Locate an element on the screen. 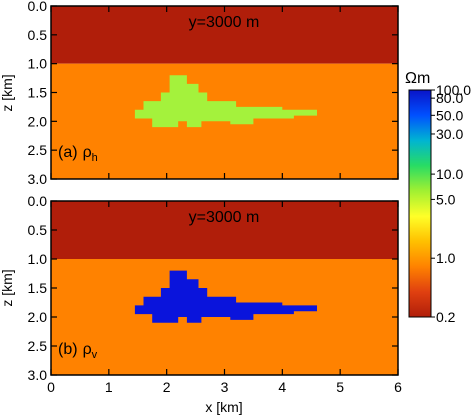 The height and width of the screenshot is (416, 474). panel-b-x-tick-label: 3 is located at coordinates (225, 387).